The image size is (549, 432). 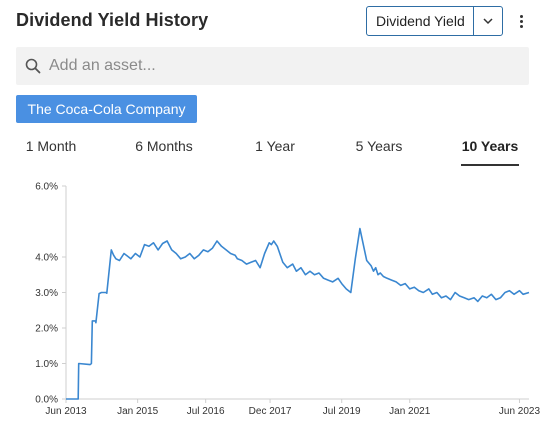 I want to click on tab-1-year: 1 Year, so click(x=275, y=146).